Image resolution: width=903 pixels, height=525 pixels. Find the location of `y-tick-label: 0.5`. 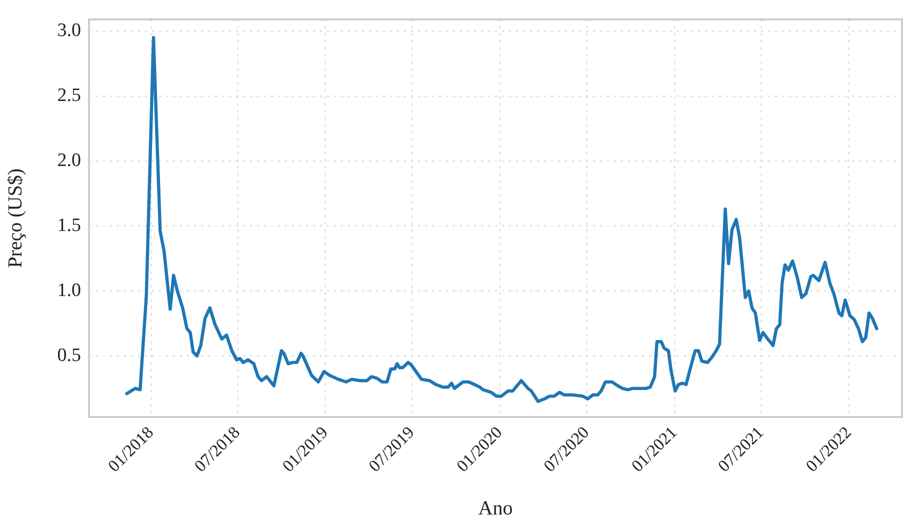

y-tick-label: 0.5 is located at coordinates (69, 355).